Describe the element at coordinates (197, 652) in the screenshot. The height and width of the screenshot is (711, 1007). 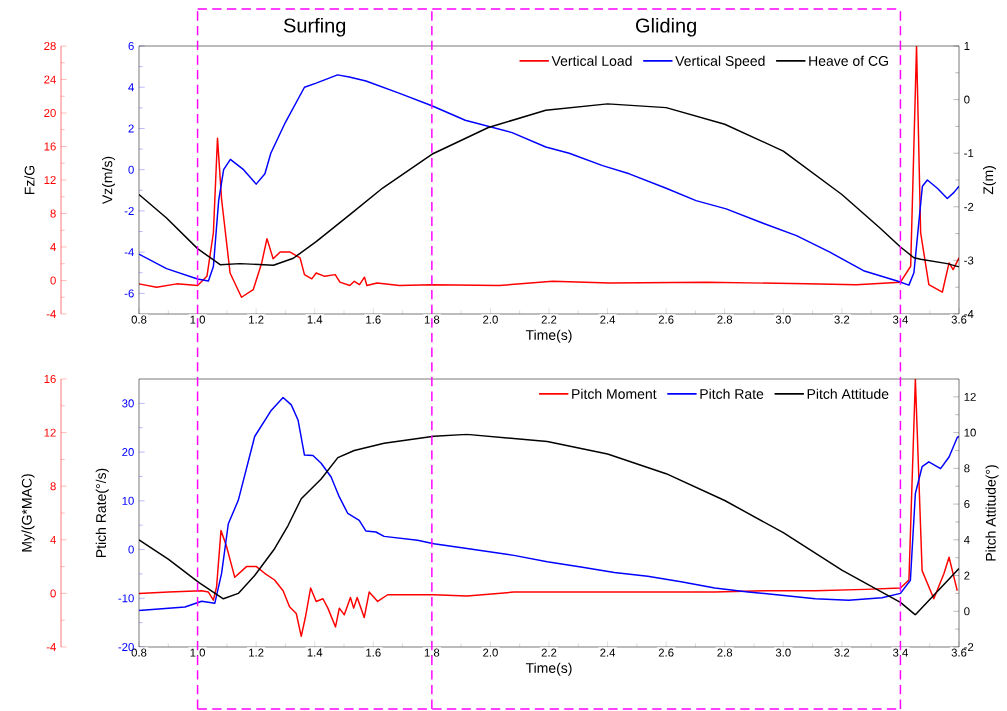
I see `x-tick-label: 1.0` at that location.